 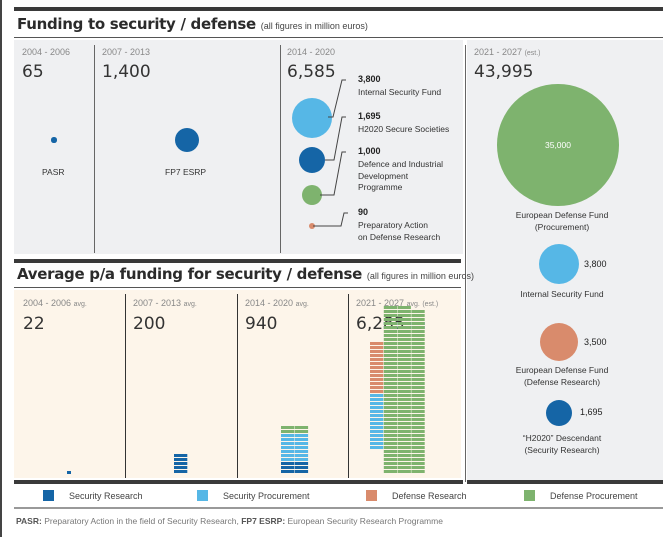 What do you see at coordinates (562, 294) in the screenshot?
I see `bubble-label: Internal Security Fund` at bounding box center [562, 294].